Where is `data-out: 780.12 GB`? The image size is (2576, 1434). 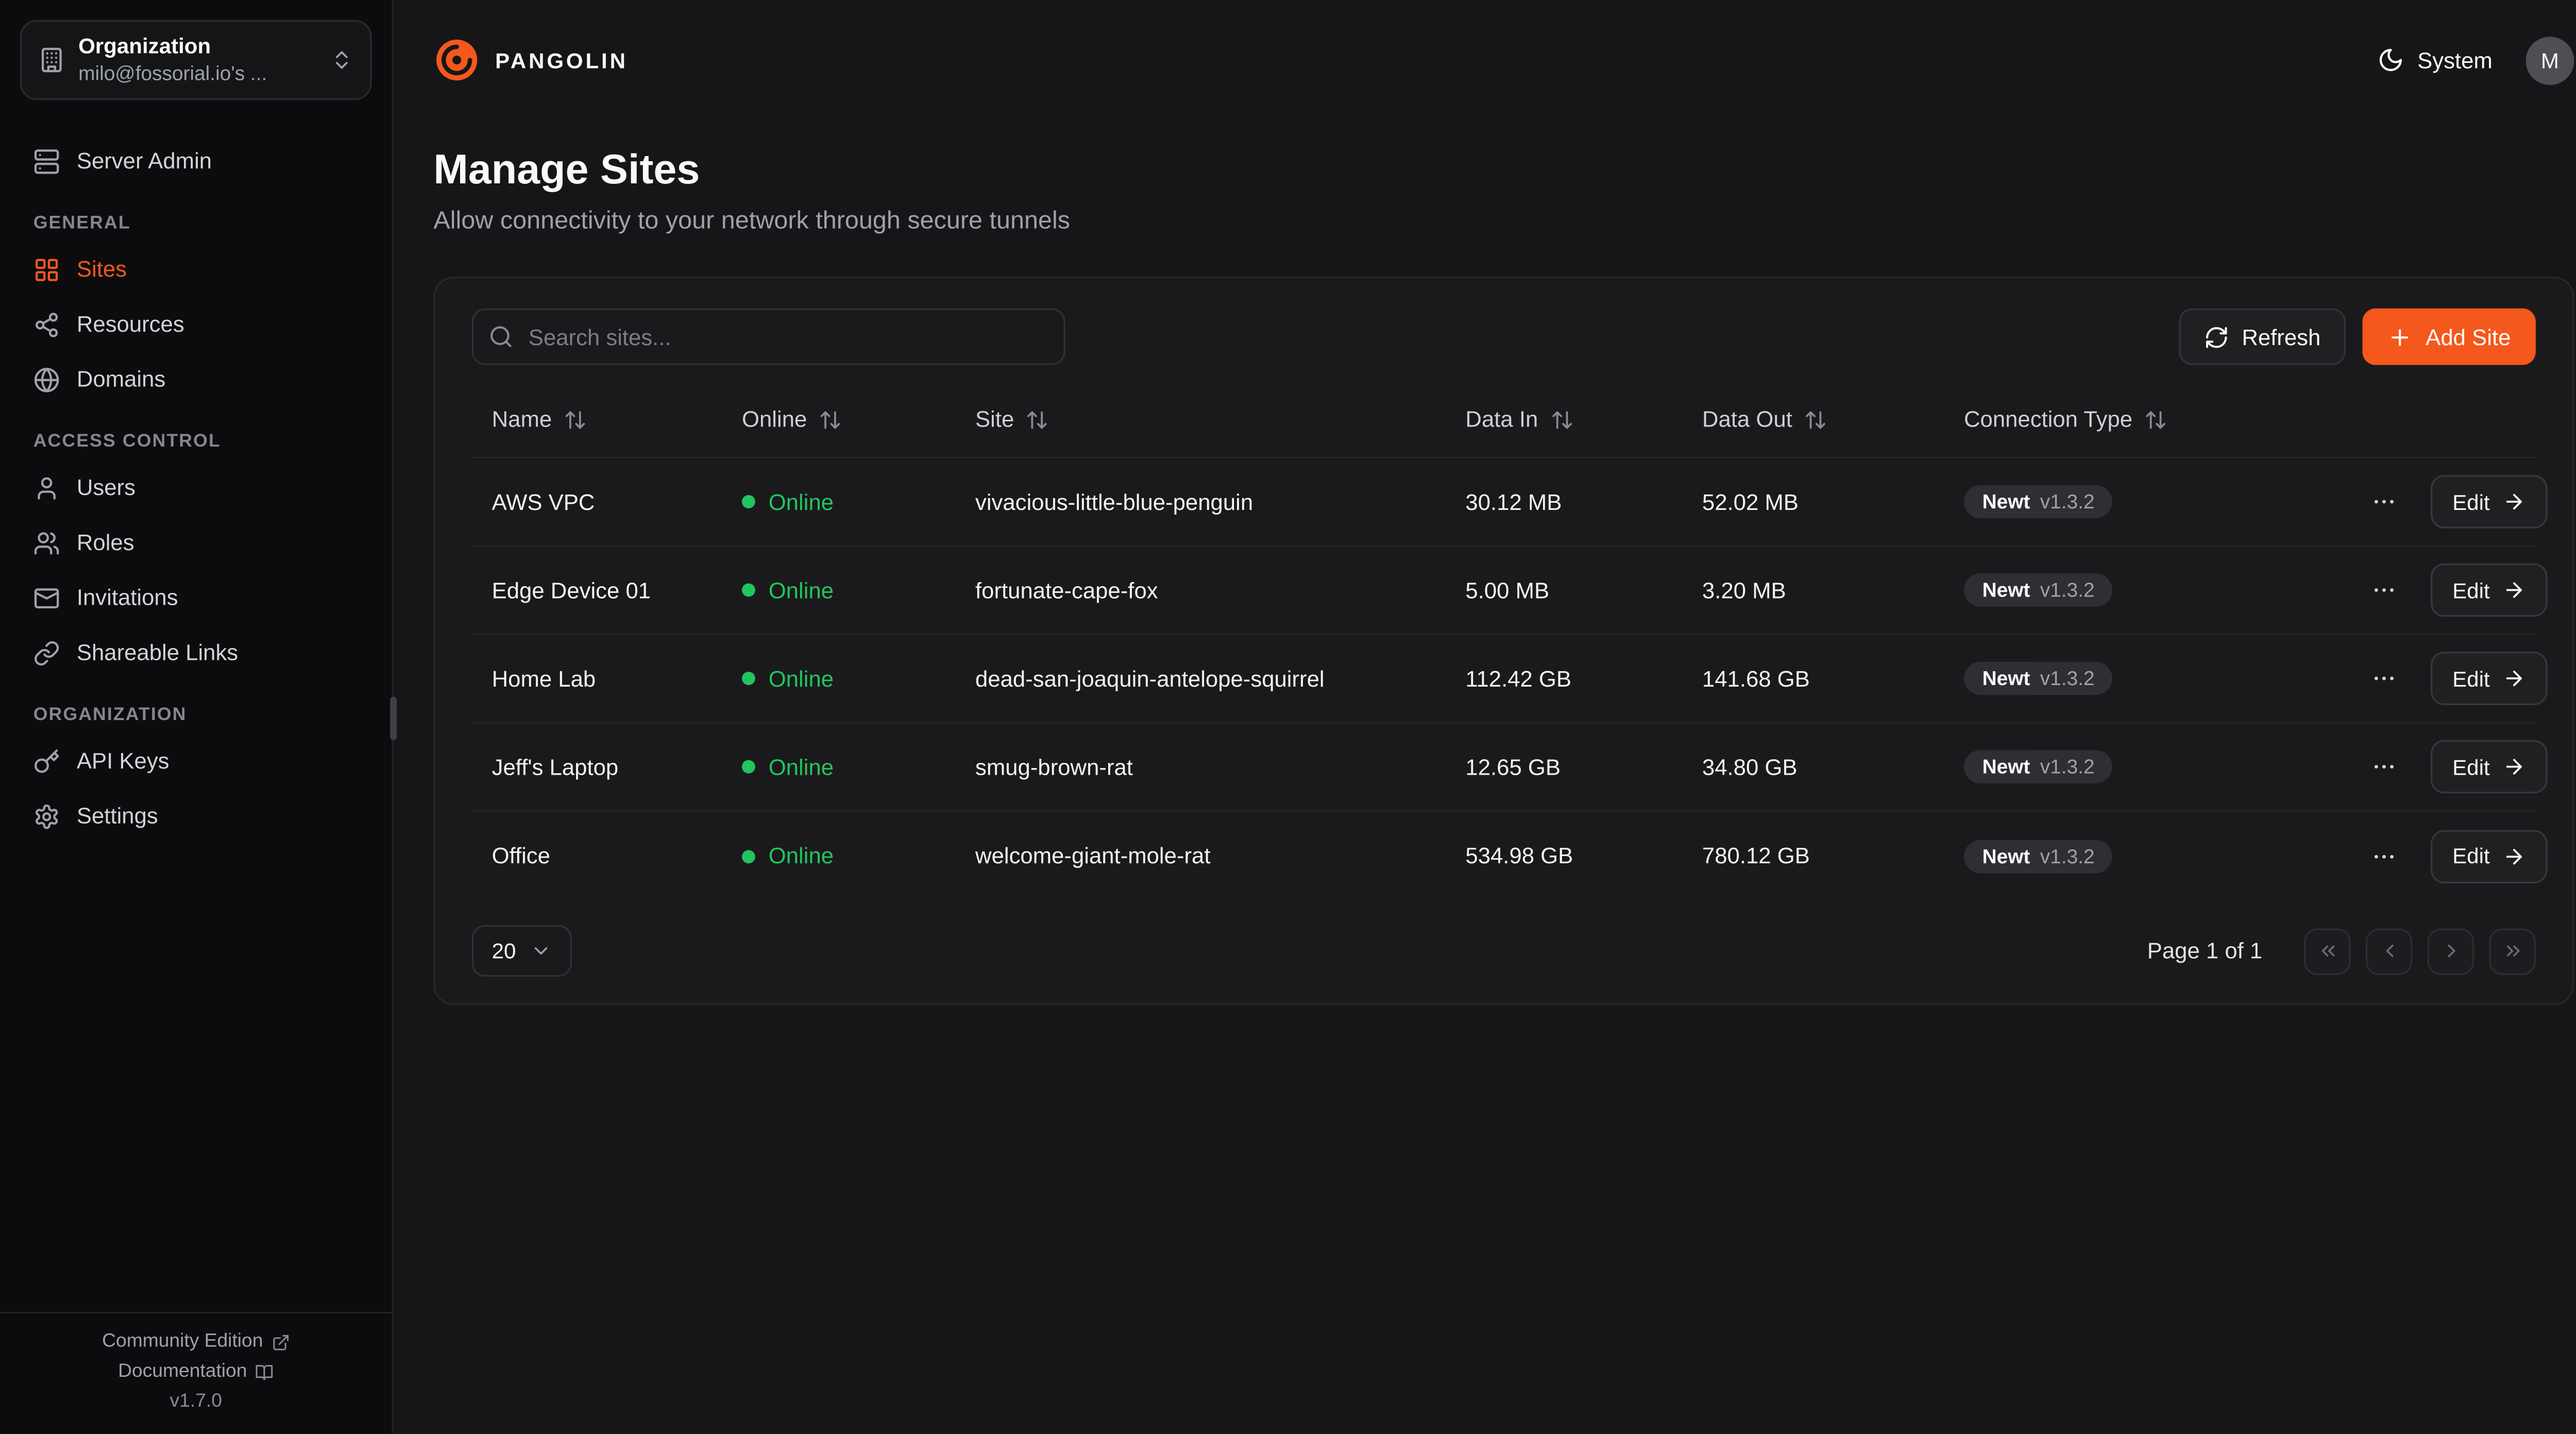 data-out: 780.12 GB is located at coordinates (1756, 855).